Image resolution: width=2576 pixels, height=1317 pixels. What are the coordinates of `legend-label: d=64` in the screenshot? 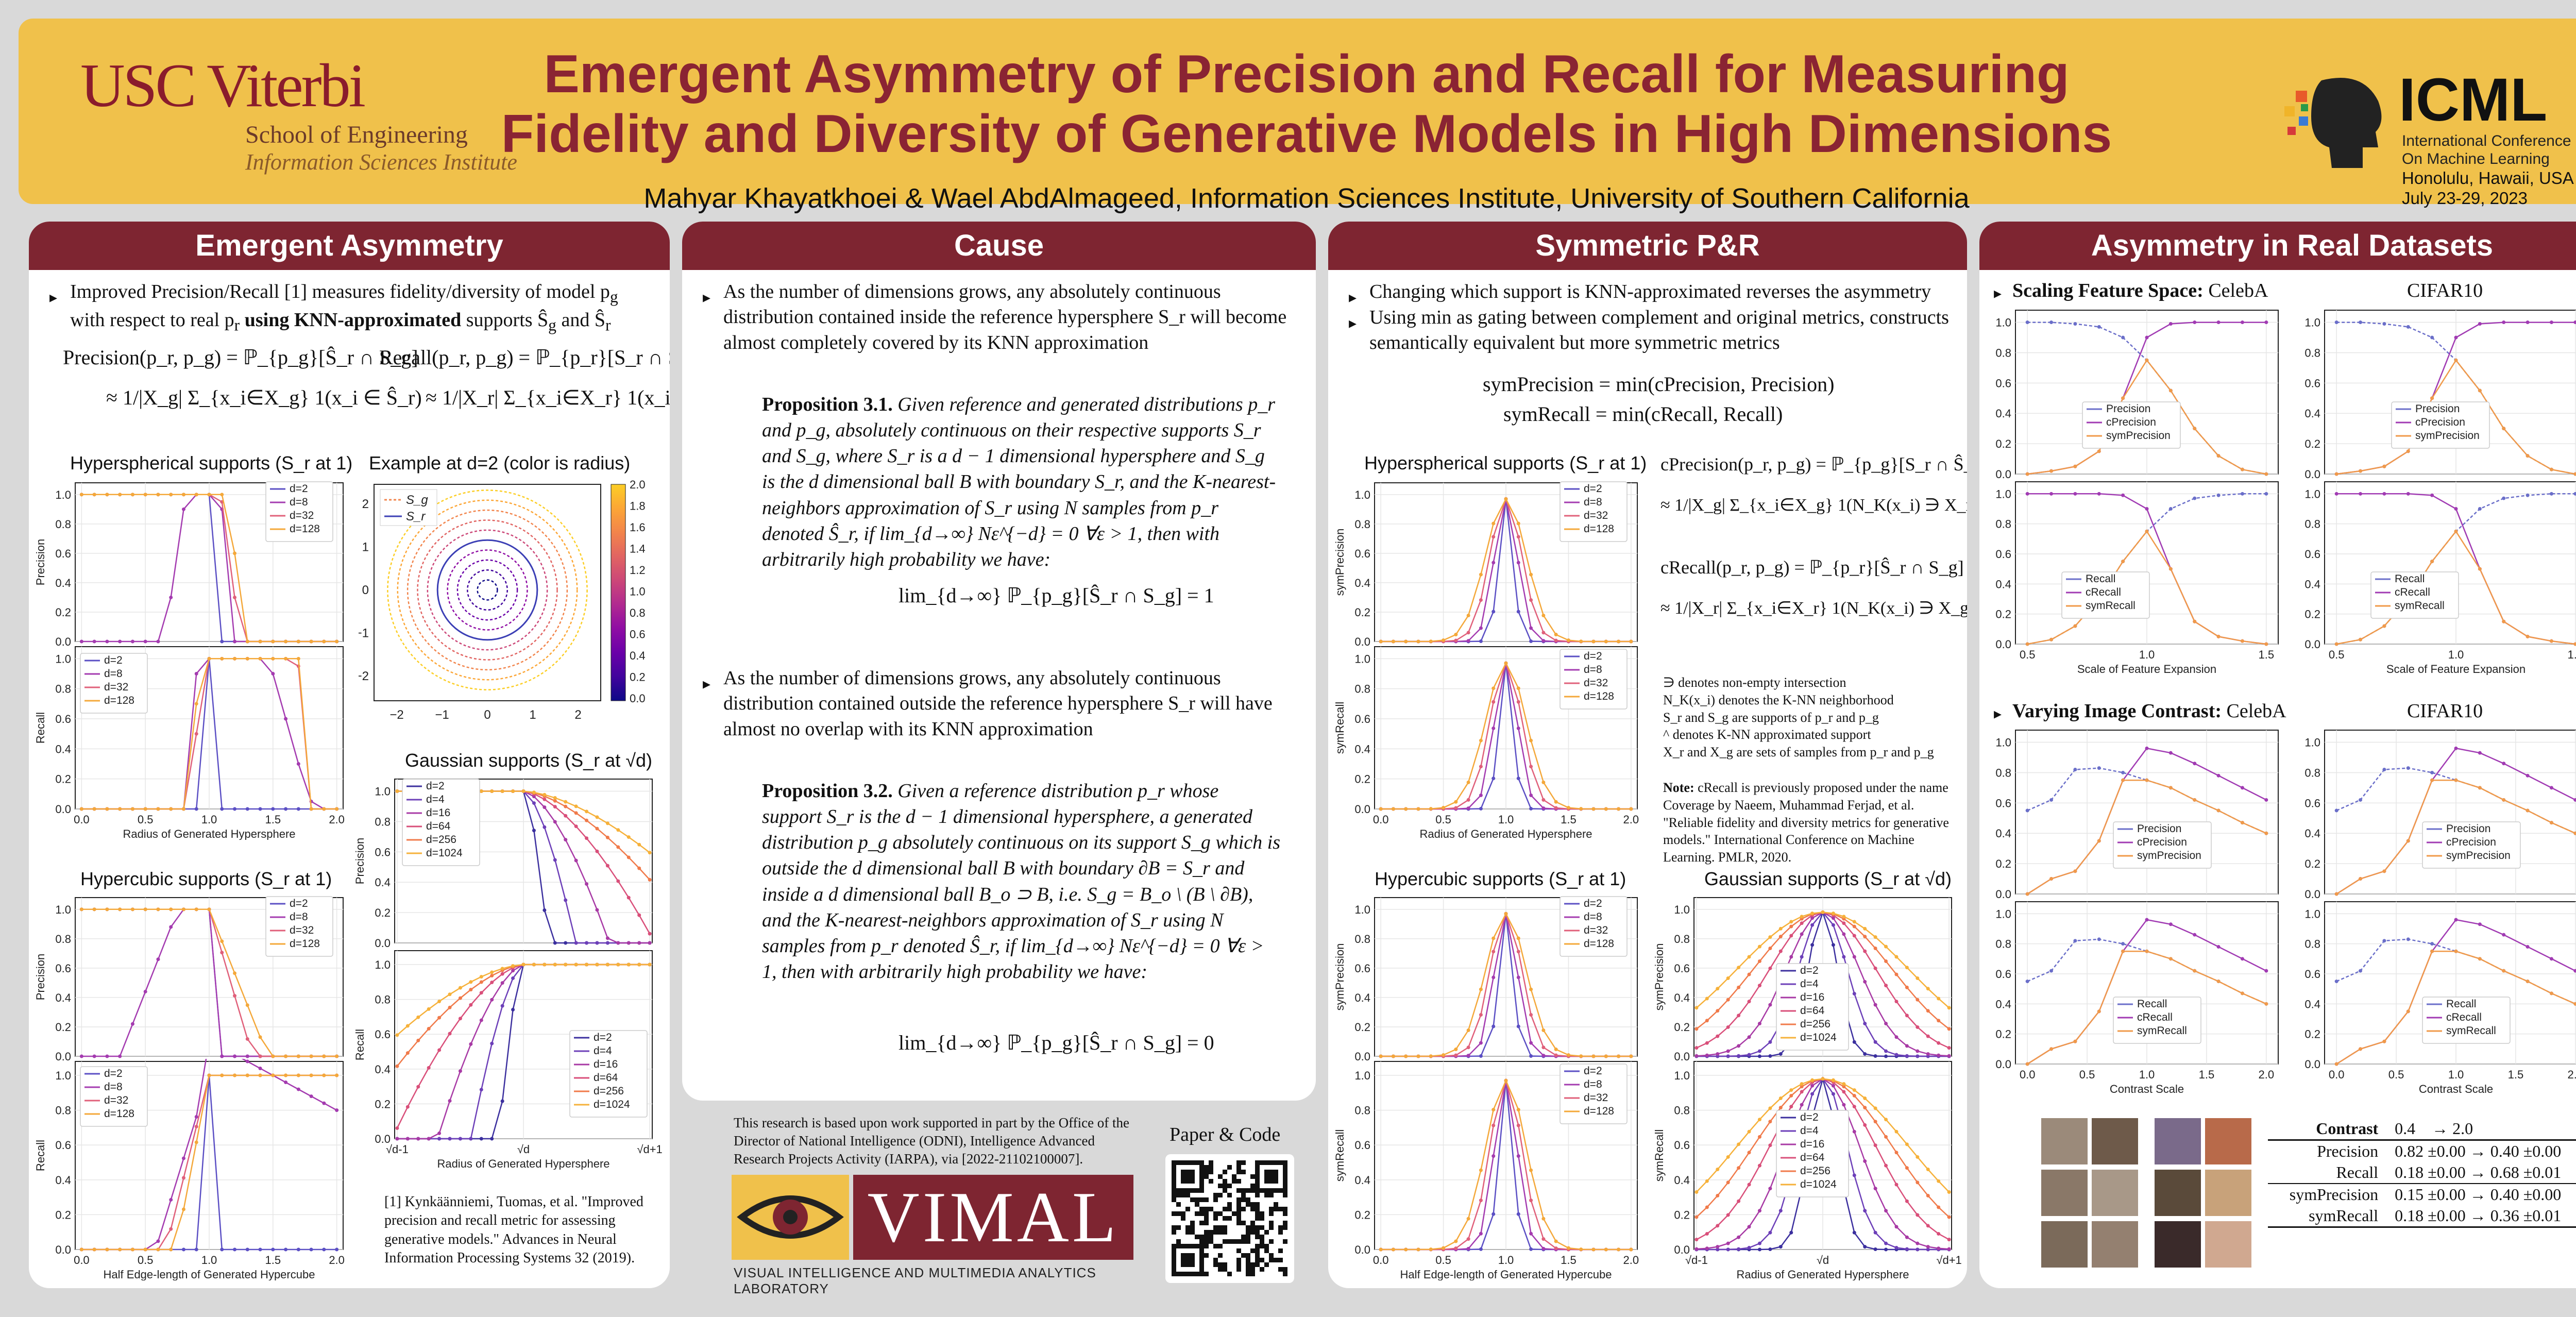 It's located at (606, 1078).